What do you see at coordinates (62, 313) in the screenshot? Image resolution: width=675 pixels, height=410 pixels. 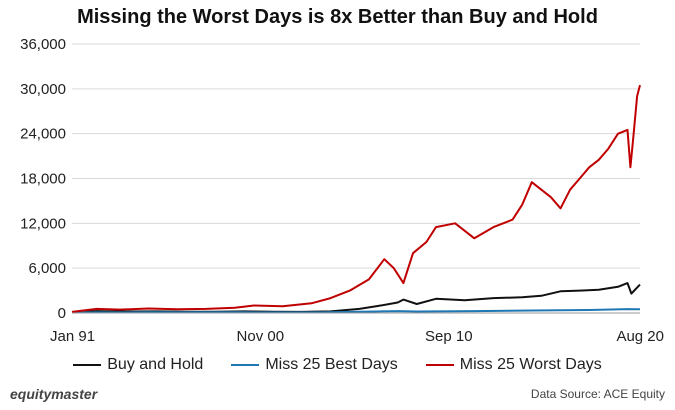 I see `y-tick-label: 0` at bounding box center [62, 313].